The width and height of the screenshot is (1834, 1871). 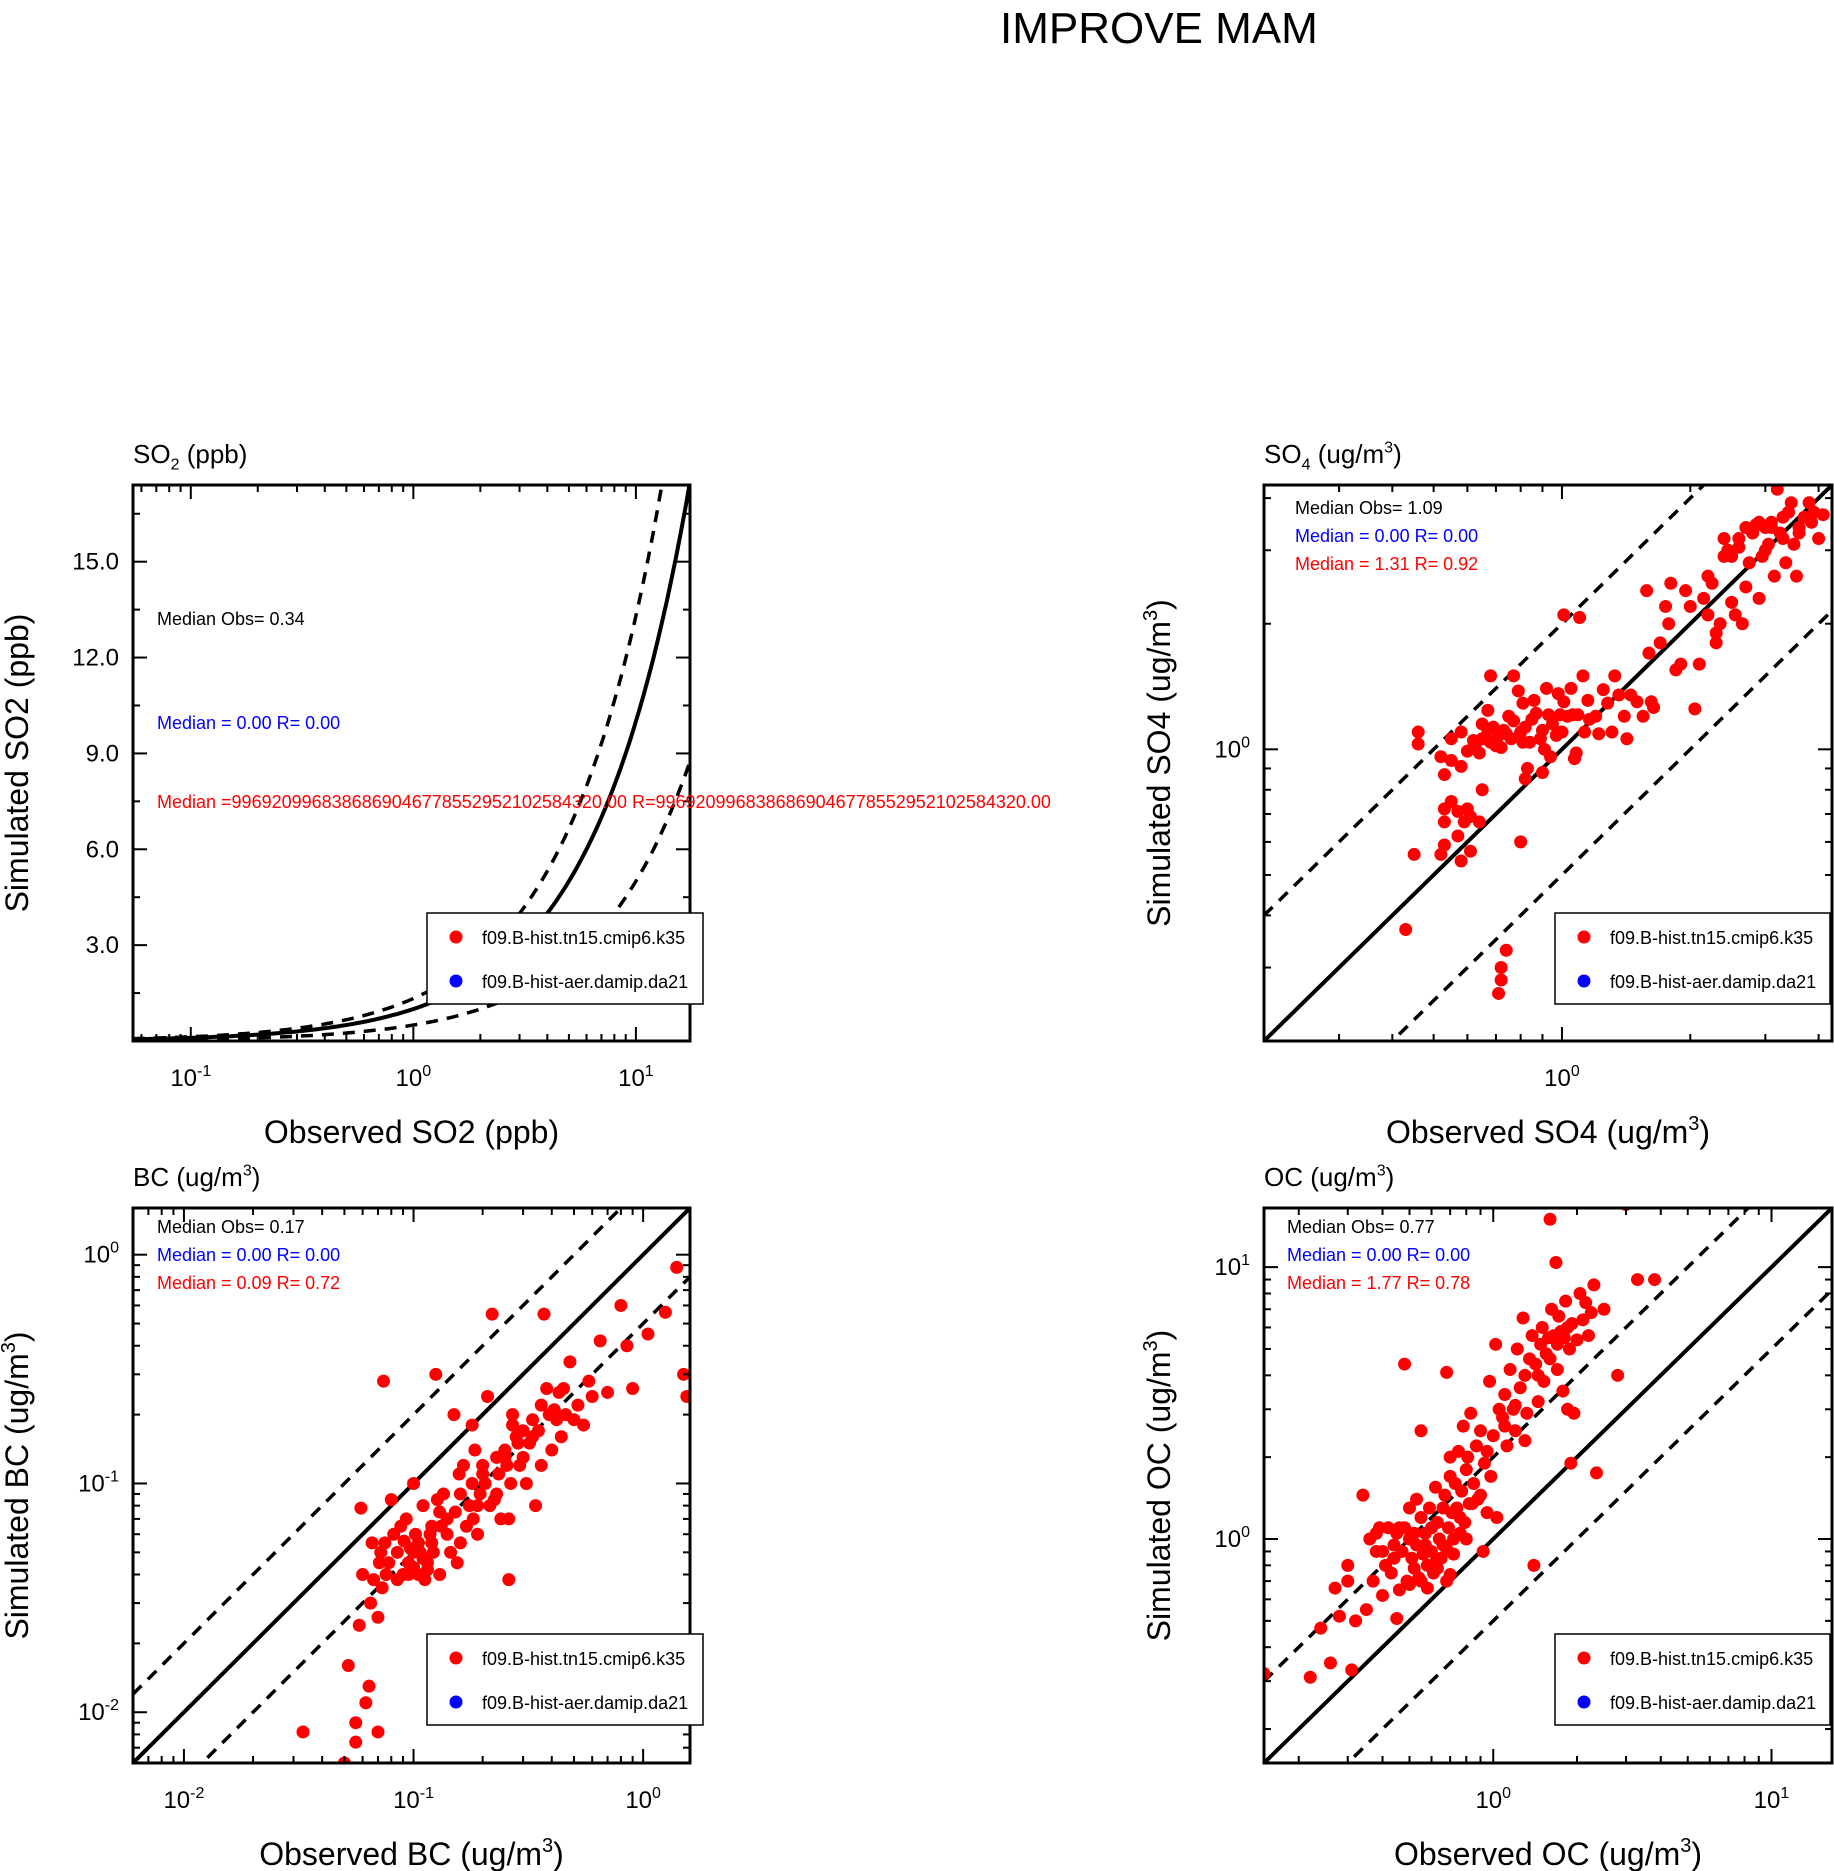 I want to click on x-tick-label: 10¹, so click(x=1772, y=1799).